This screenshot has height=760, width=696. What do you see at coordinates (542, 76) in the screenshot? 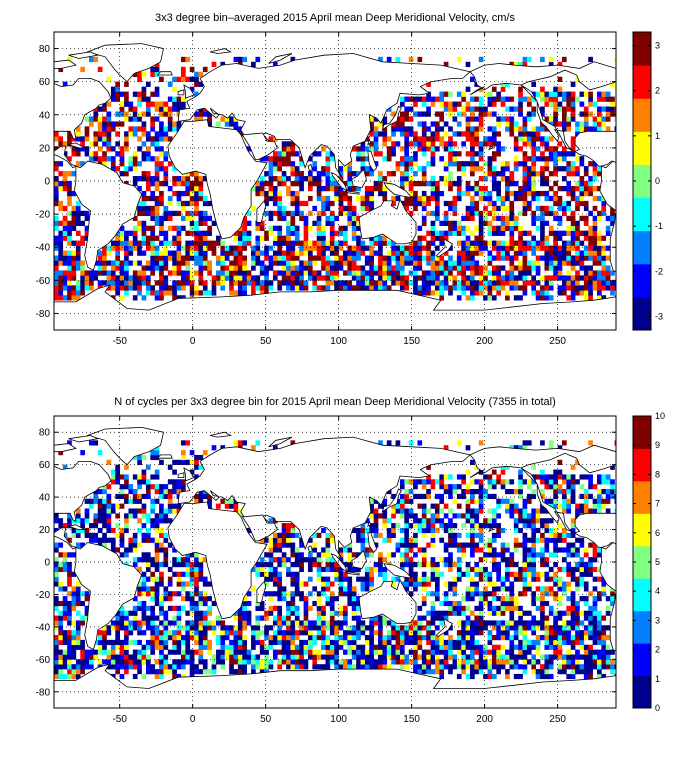
I see `landmass` at bounding box center [542, 76].